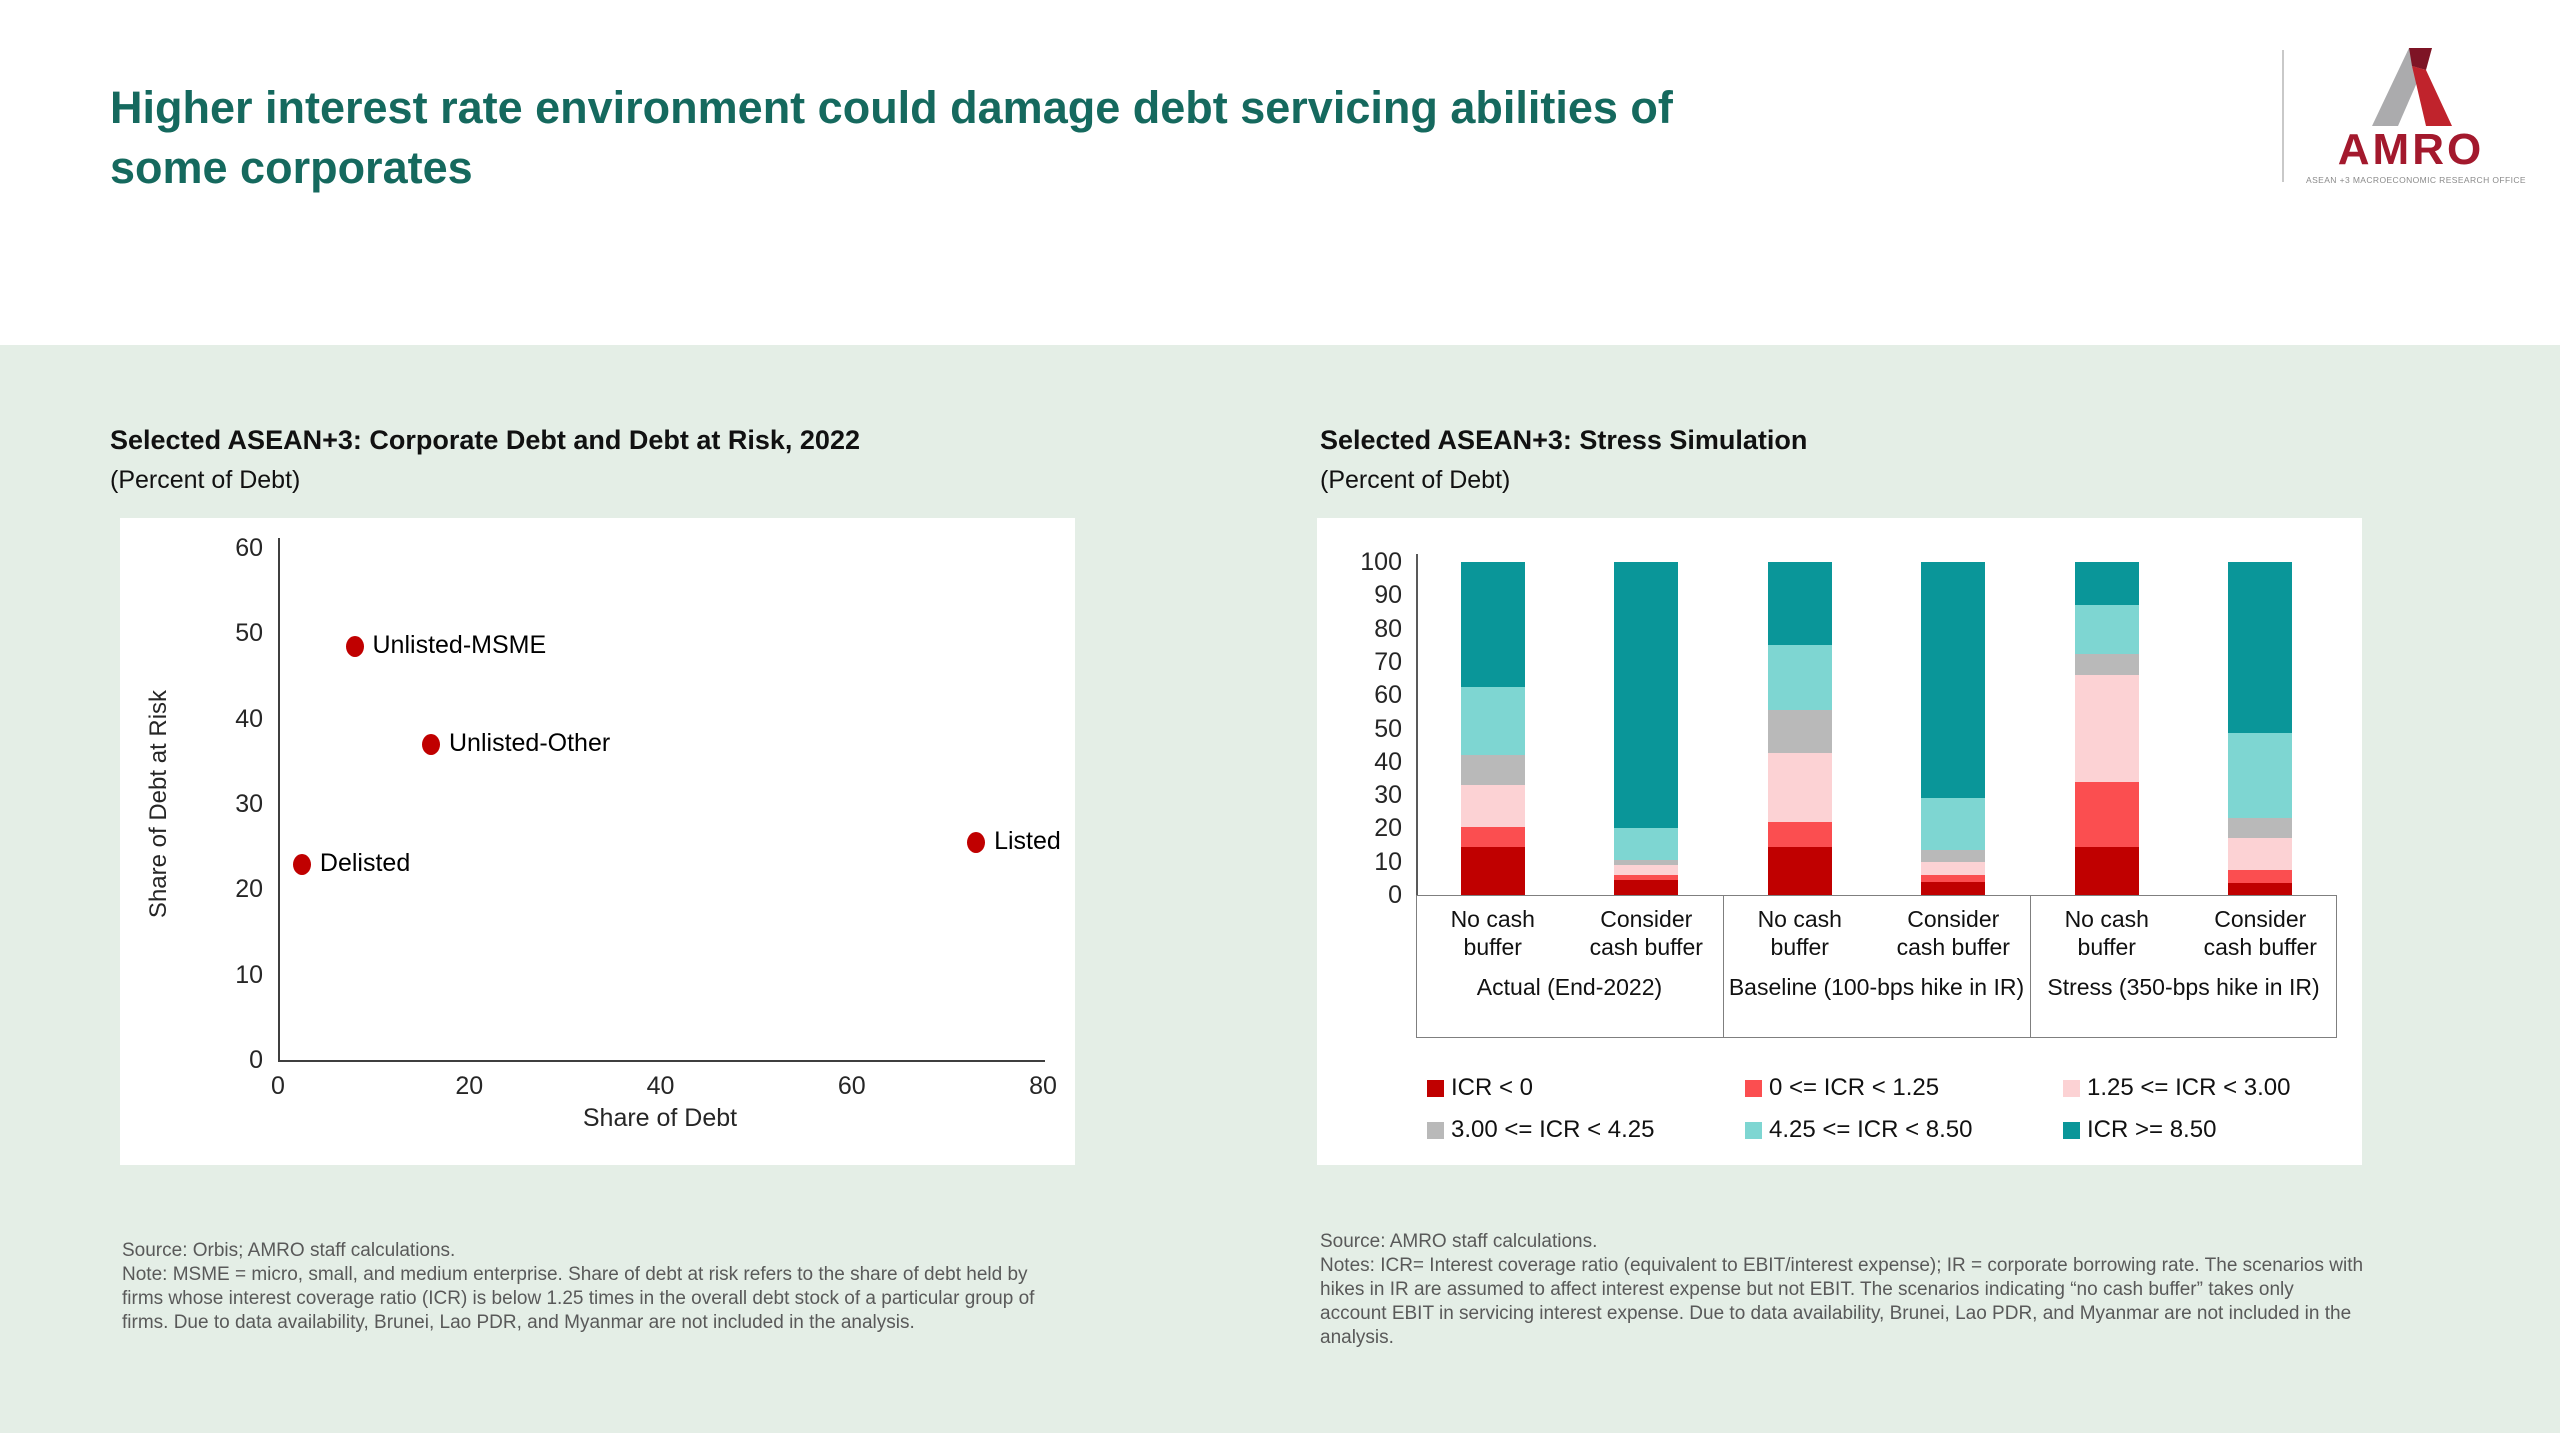  Describe the element at coordinates (1876, 987) in the screenshot. I see `group-label: Baseline (100-bps hike in IR)` at that location.